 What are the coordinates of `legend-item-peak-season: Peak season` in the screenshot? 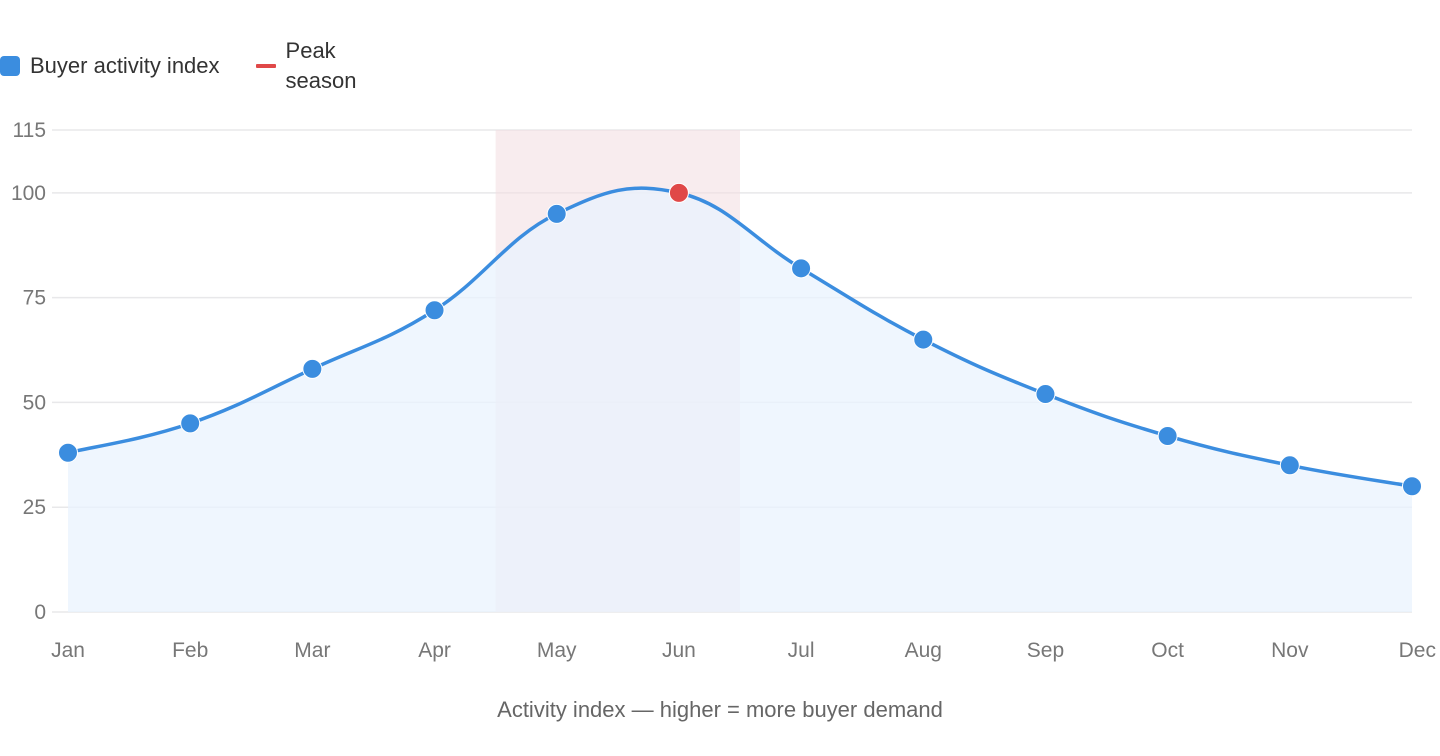 It's located at (320, 66).